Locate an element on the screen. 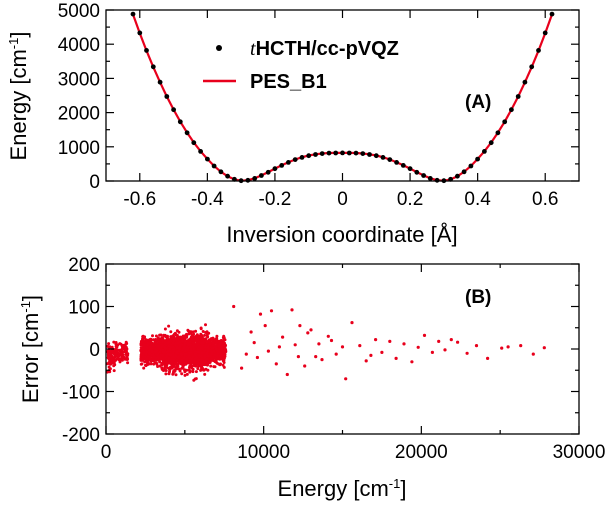  legend-label-thcth: tHCTH/cc-pVQZ is located at coordinates (324, 49).